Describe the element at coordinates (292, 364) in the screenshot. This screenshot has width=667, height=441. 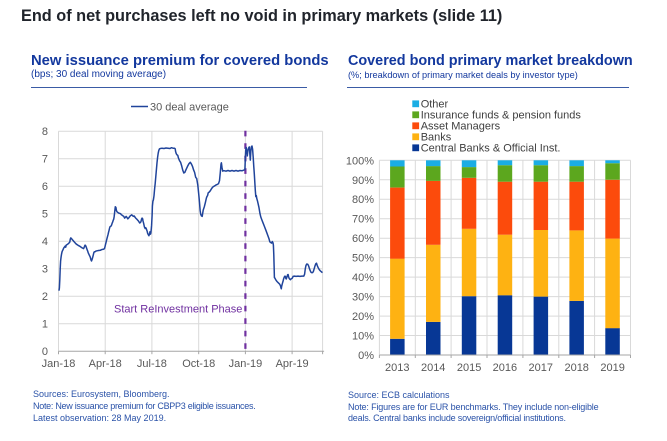
I see `svg-text: Apr-19` at that location.